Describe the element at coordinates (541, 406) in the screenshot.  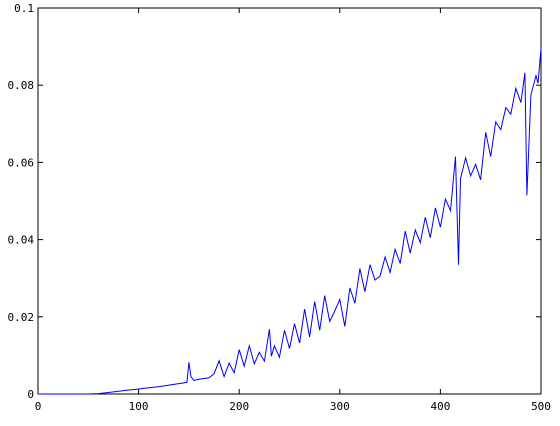
I see `x-tick-label: 500` at that location.